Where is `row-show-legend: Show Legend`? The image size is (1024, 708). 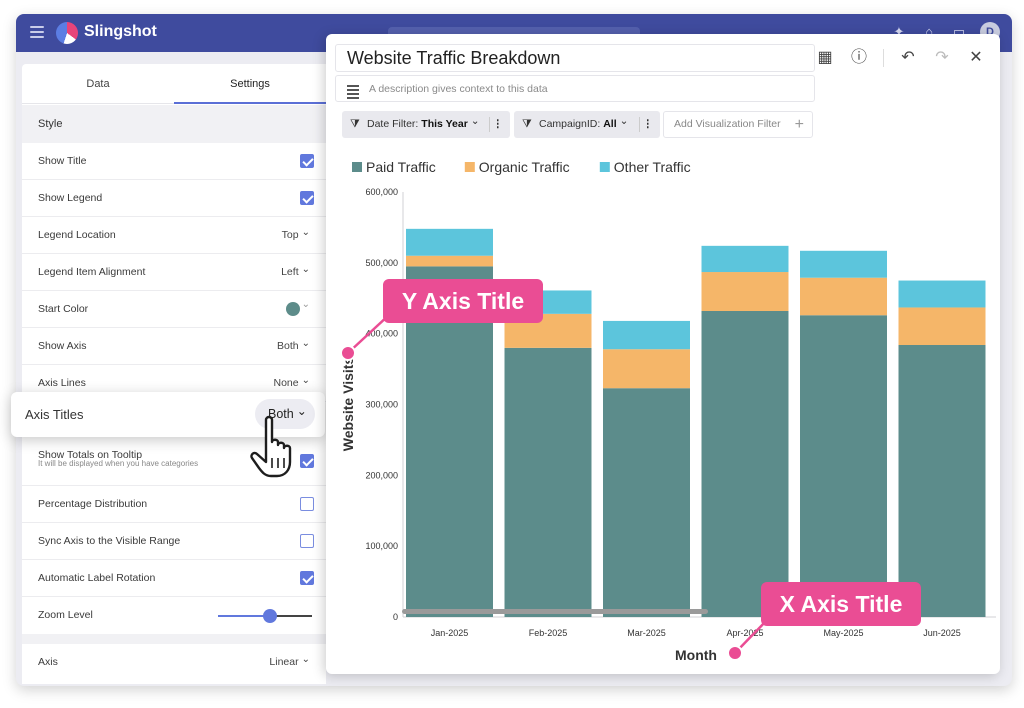
row-show-legend: Show Legend is located at coordinates (174, 198).